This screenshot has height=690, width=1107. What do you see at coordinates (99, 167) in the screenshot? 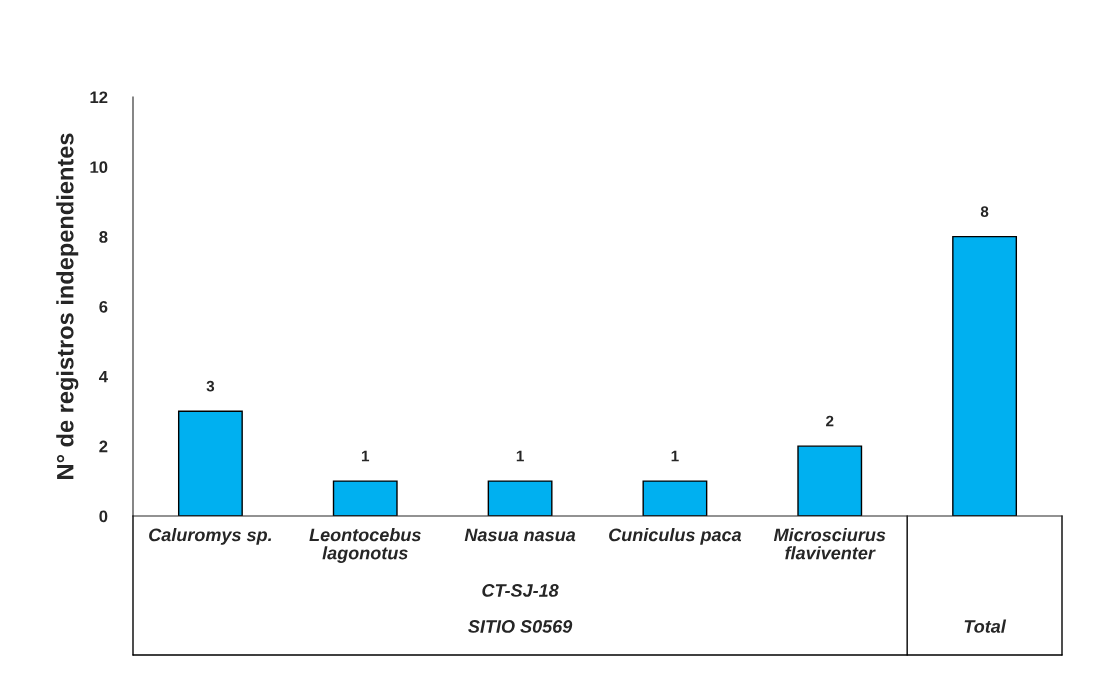
I see `y-tick-label: 10` at bounding box center [99, 167].